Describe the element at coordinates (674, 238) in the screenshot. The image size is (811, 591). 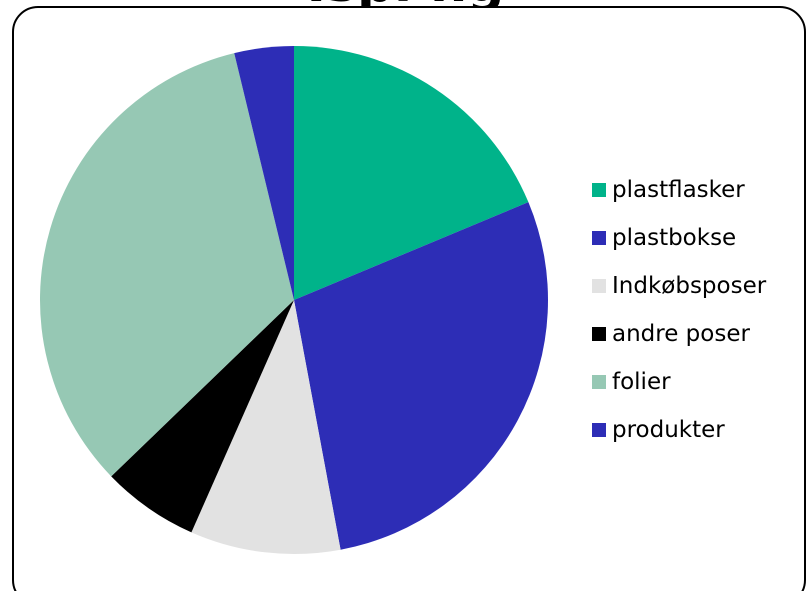
I see `legend-label: plastbokse` at that location.